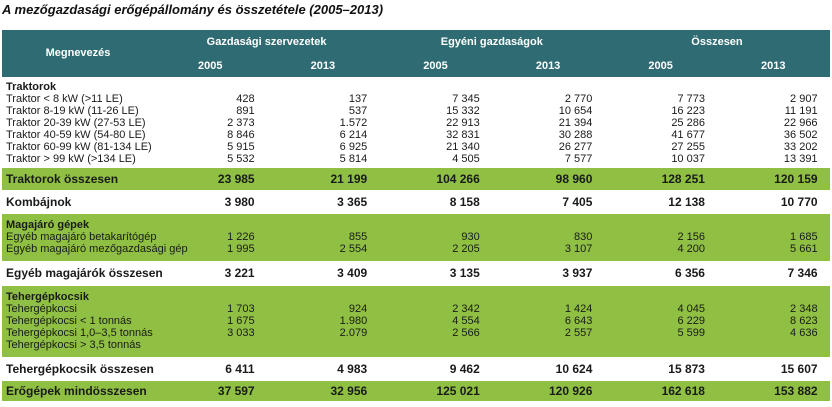 This screenshot has width=832, height=407. I want to click on cell: 3 135, so click(464, 273).